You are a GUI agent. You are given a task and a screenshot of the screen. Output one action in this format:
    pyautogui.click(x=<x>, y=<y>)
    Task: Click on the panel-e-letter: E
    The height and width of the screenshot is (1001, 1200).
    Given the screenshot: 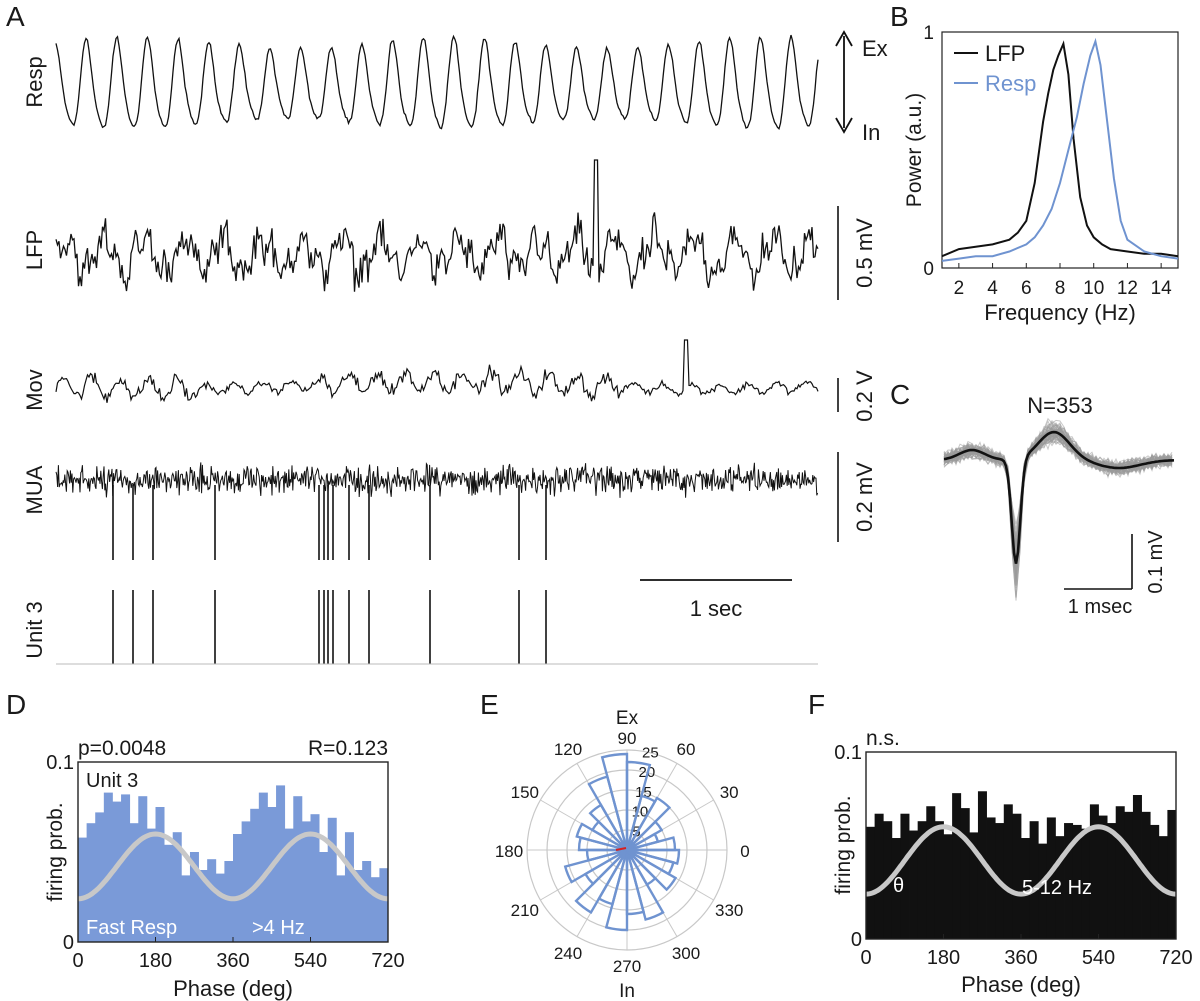 What is the action you would take?
    pyautogui.click(x=489, y=704)
    